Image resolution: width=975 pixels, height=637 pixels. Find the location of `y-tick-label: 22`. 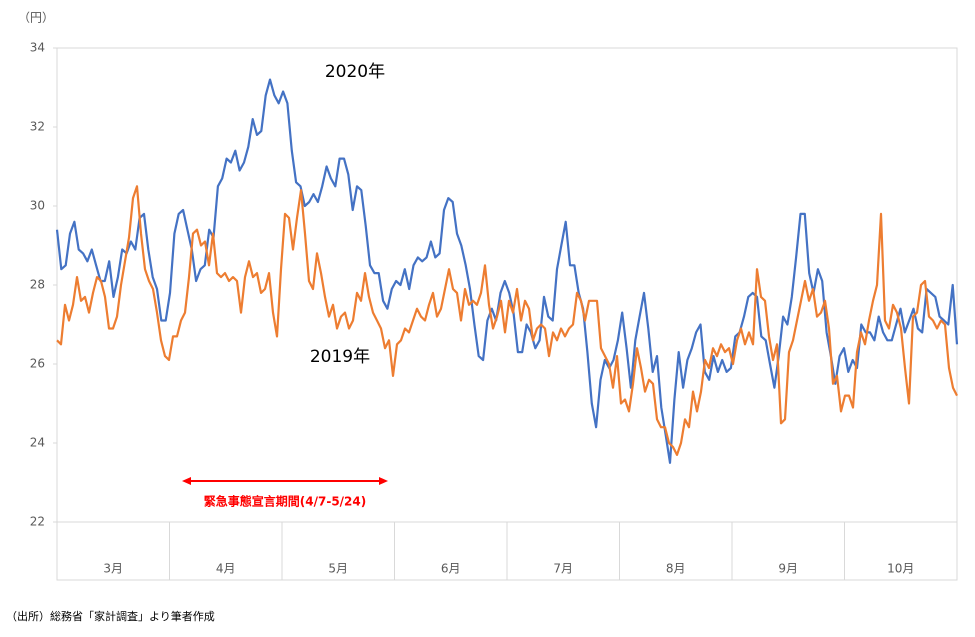

y-tick-label: 22 is located at coordinates (37, 522).